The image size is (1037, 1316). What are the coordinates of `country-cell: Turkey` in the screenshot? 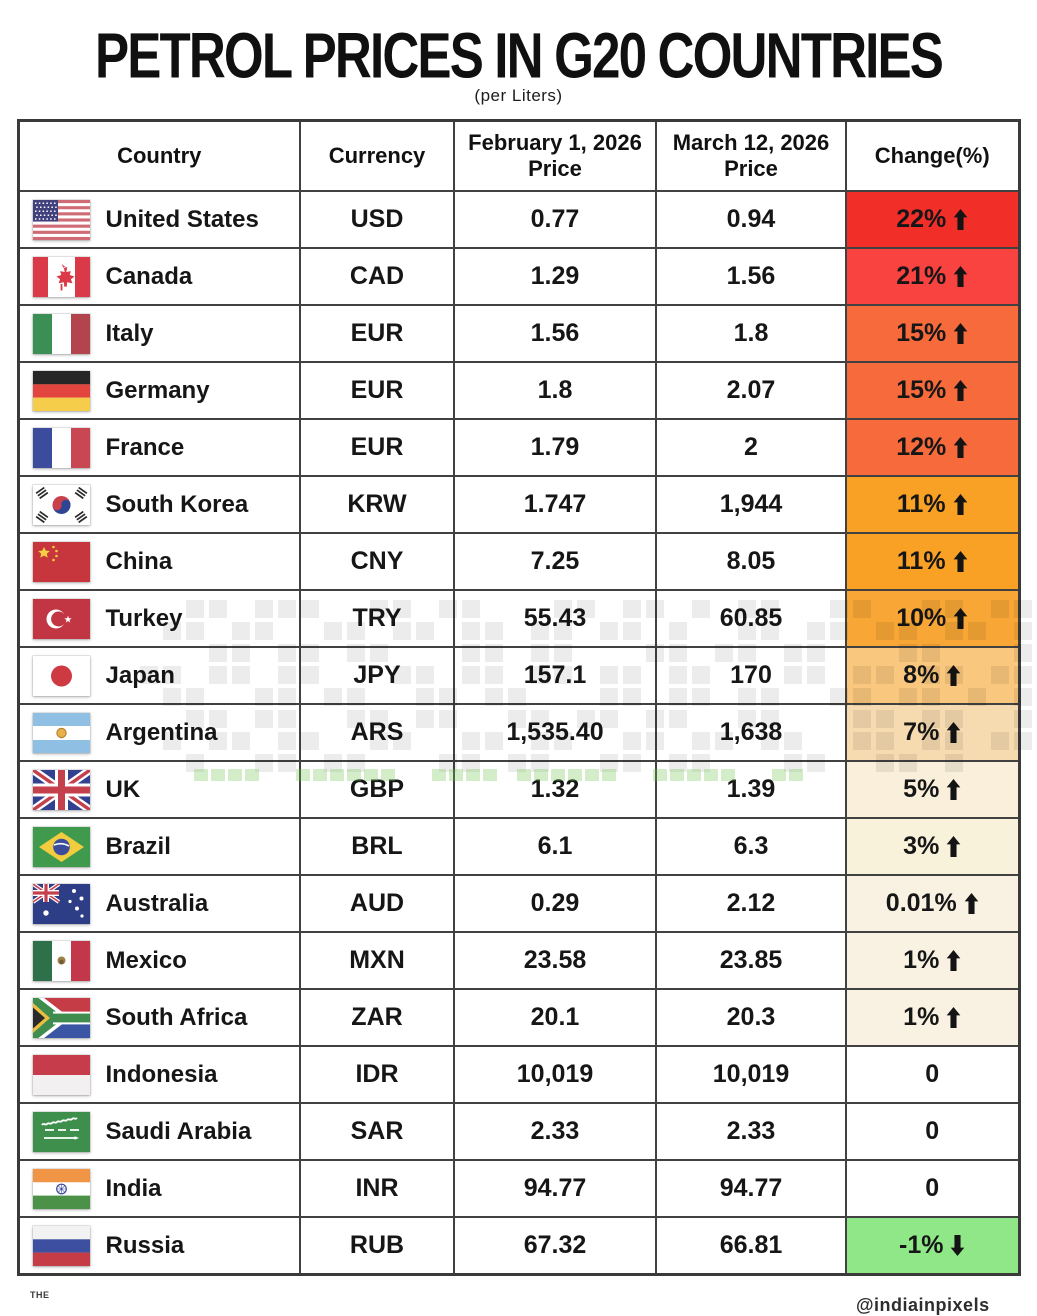 It's located at (159, 618).